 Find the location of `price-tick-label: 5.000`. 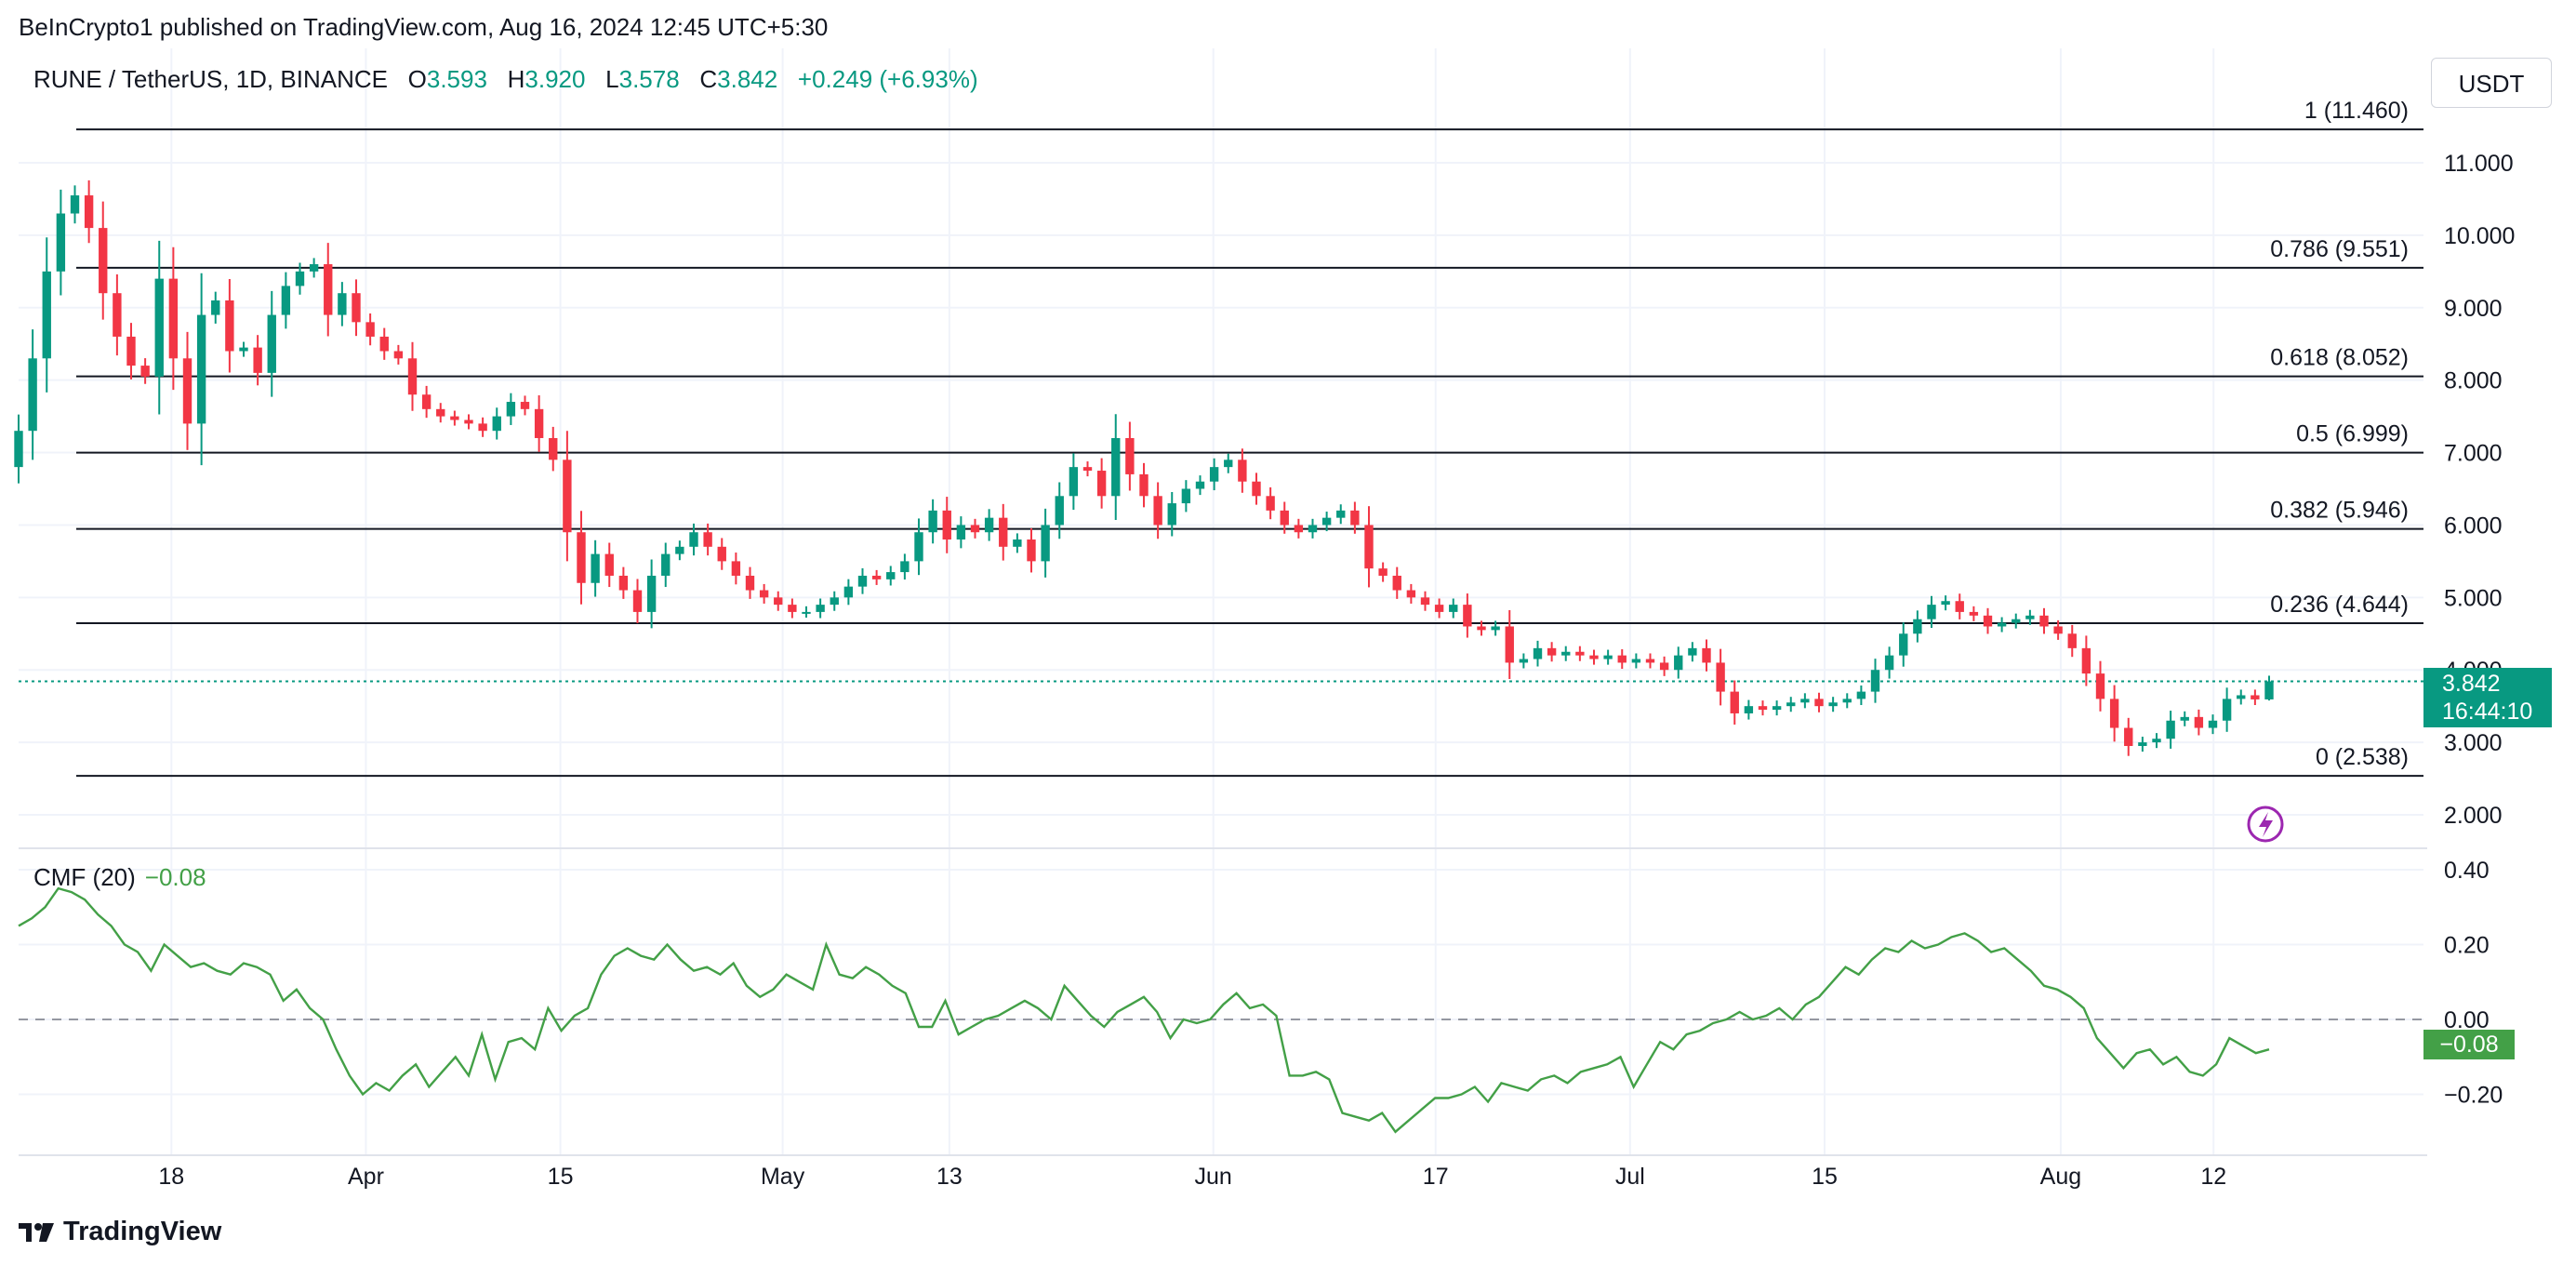

price-tick-label: 5.000 is located at coordinates (2473, 598).